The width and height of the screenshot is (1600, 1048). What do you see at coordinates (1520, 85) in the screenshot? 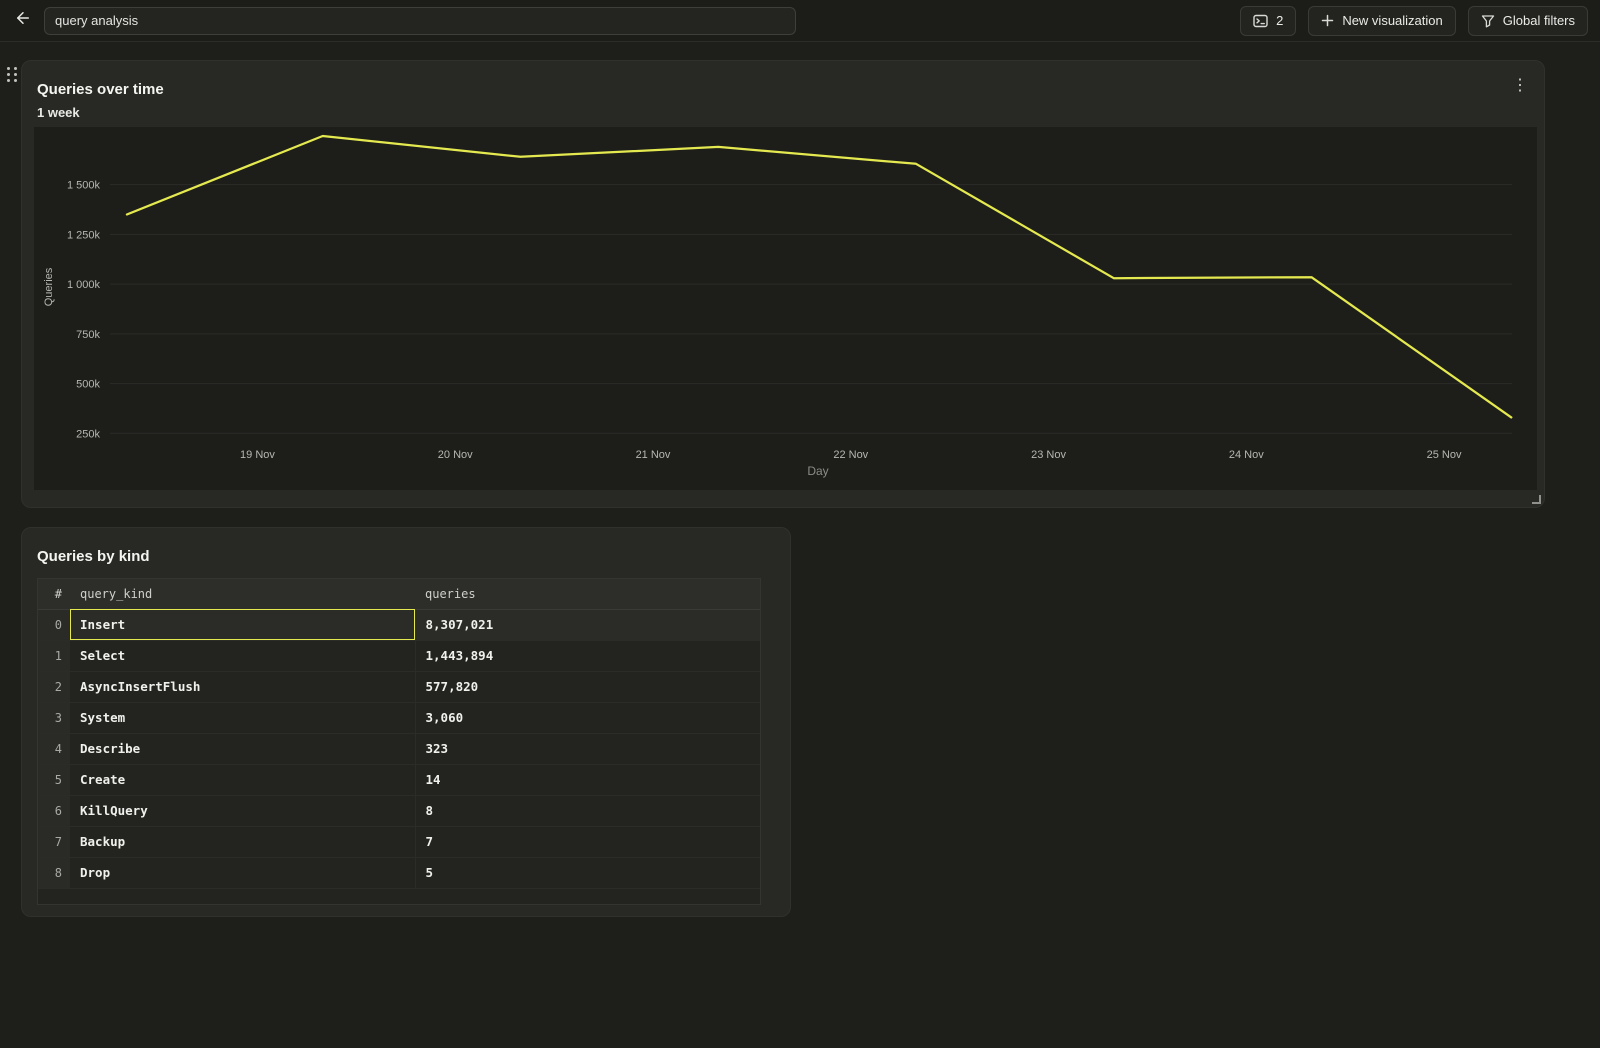
I see `kebab-vertical-icon: ⋮` at bounding box center [1520, 85].